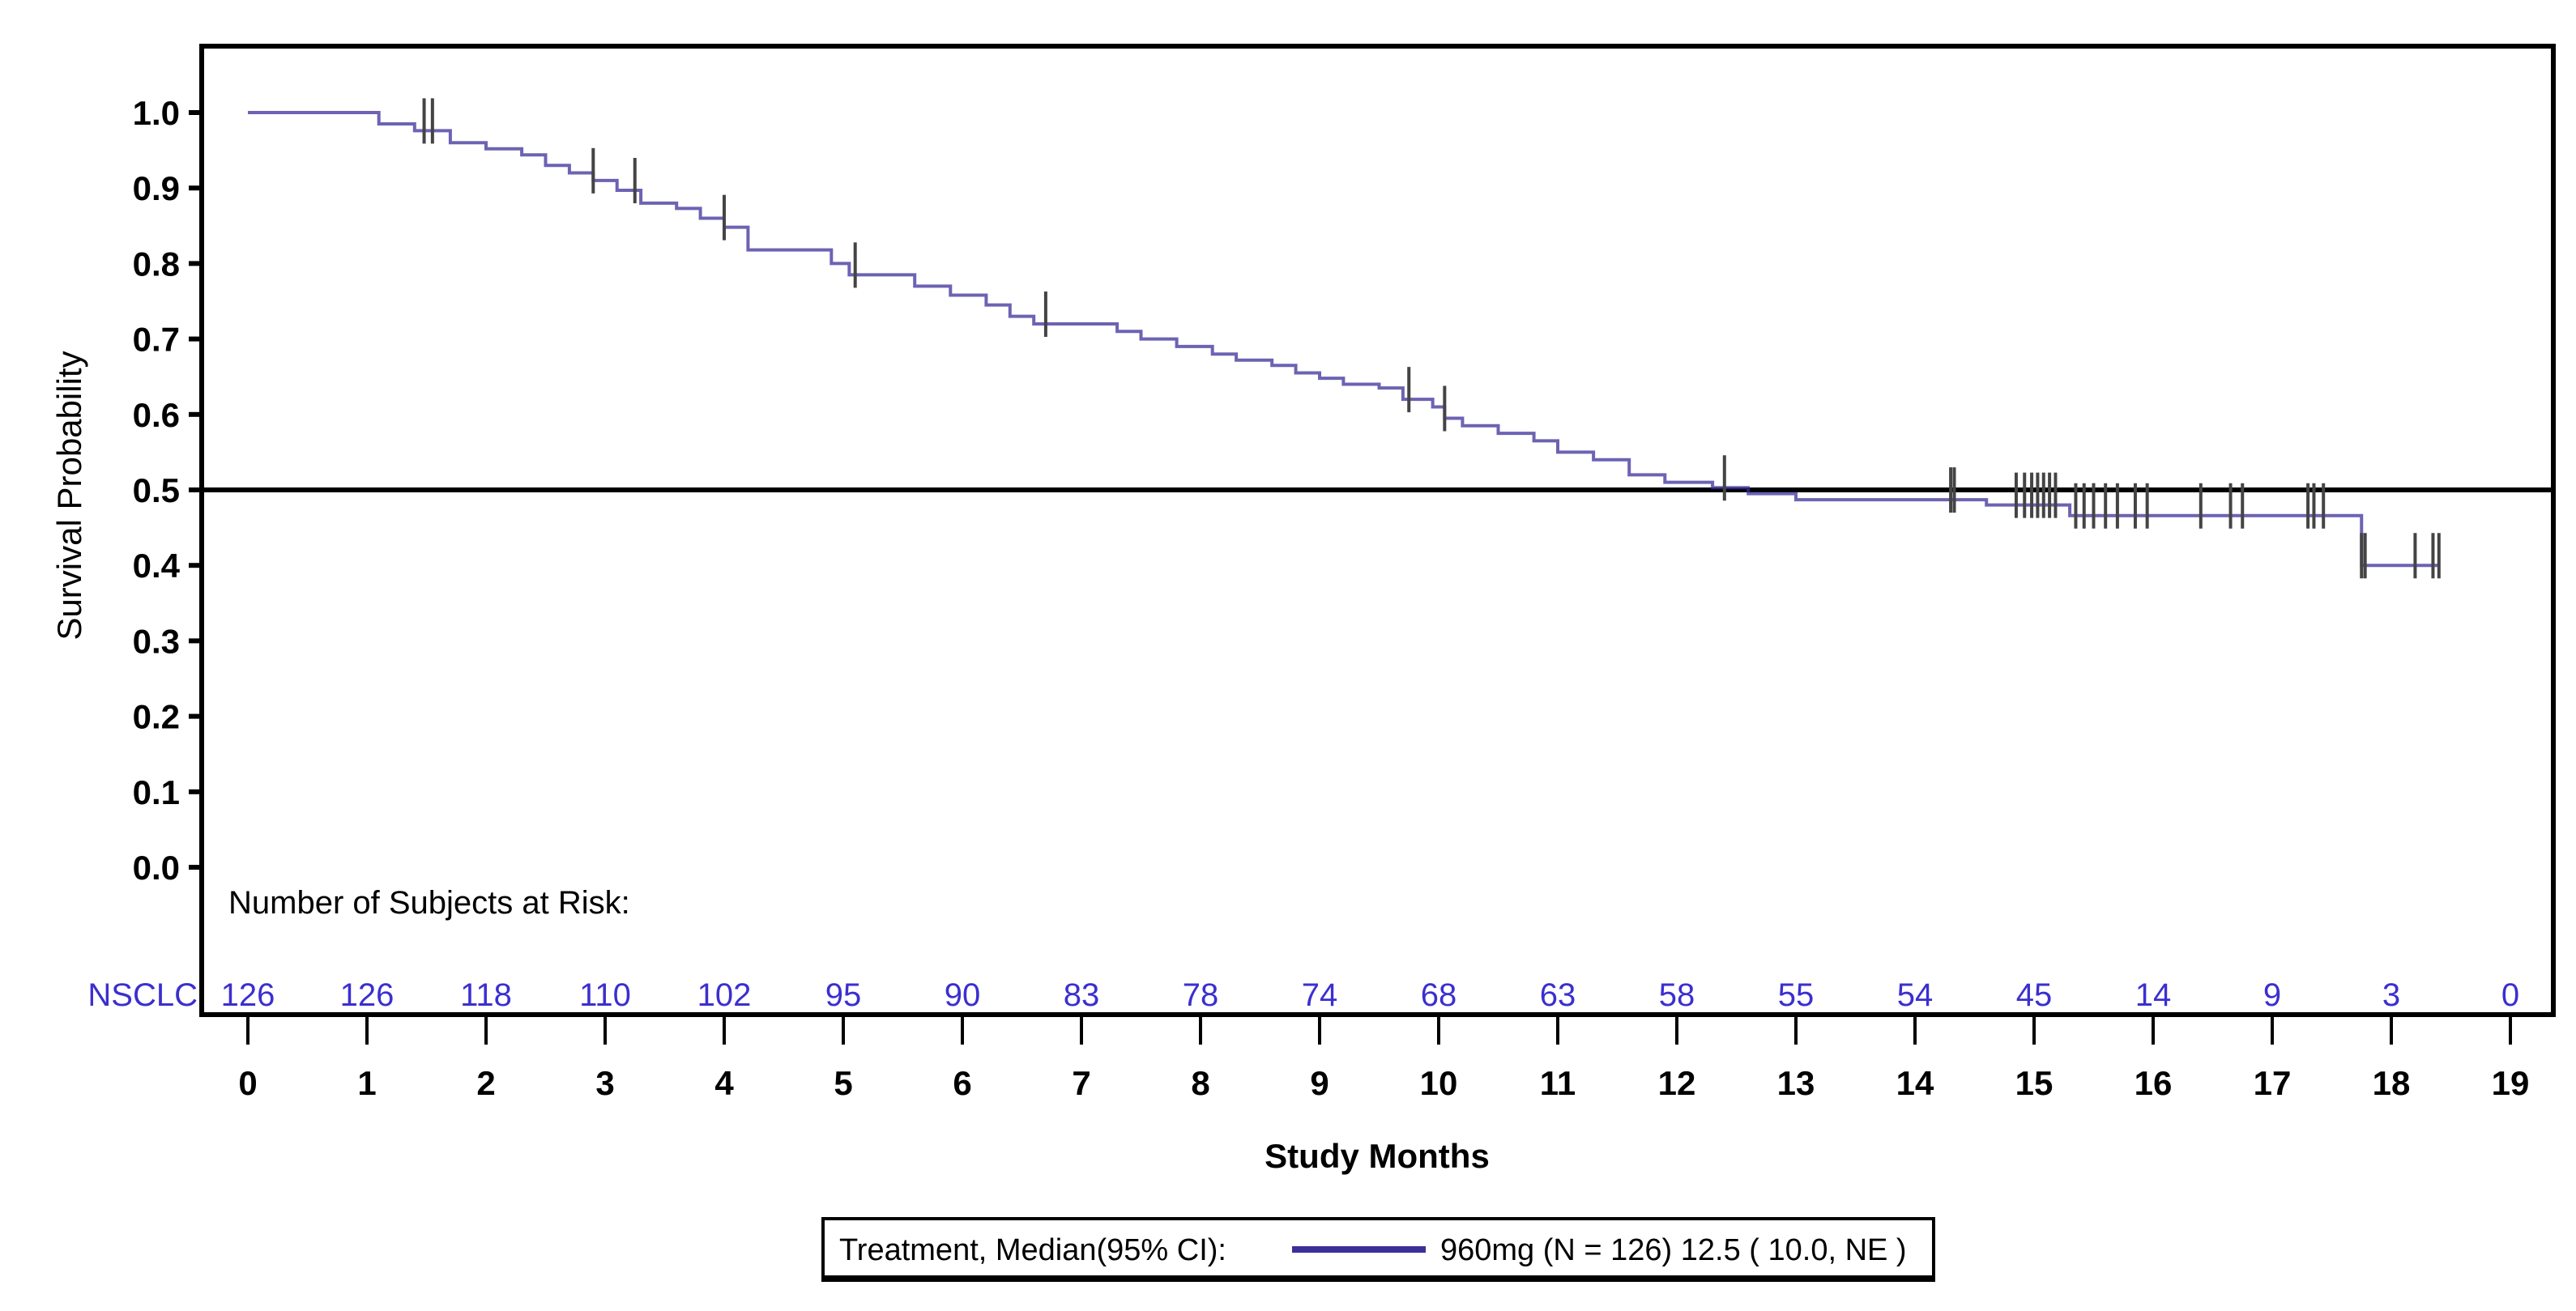 This screenshot has height=1311, width=2576. What do you see at coordinates (2035, 1083) in the screenshot?
I see `x-tick-label: 15` at bounding box center [2035, 1083].